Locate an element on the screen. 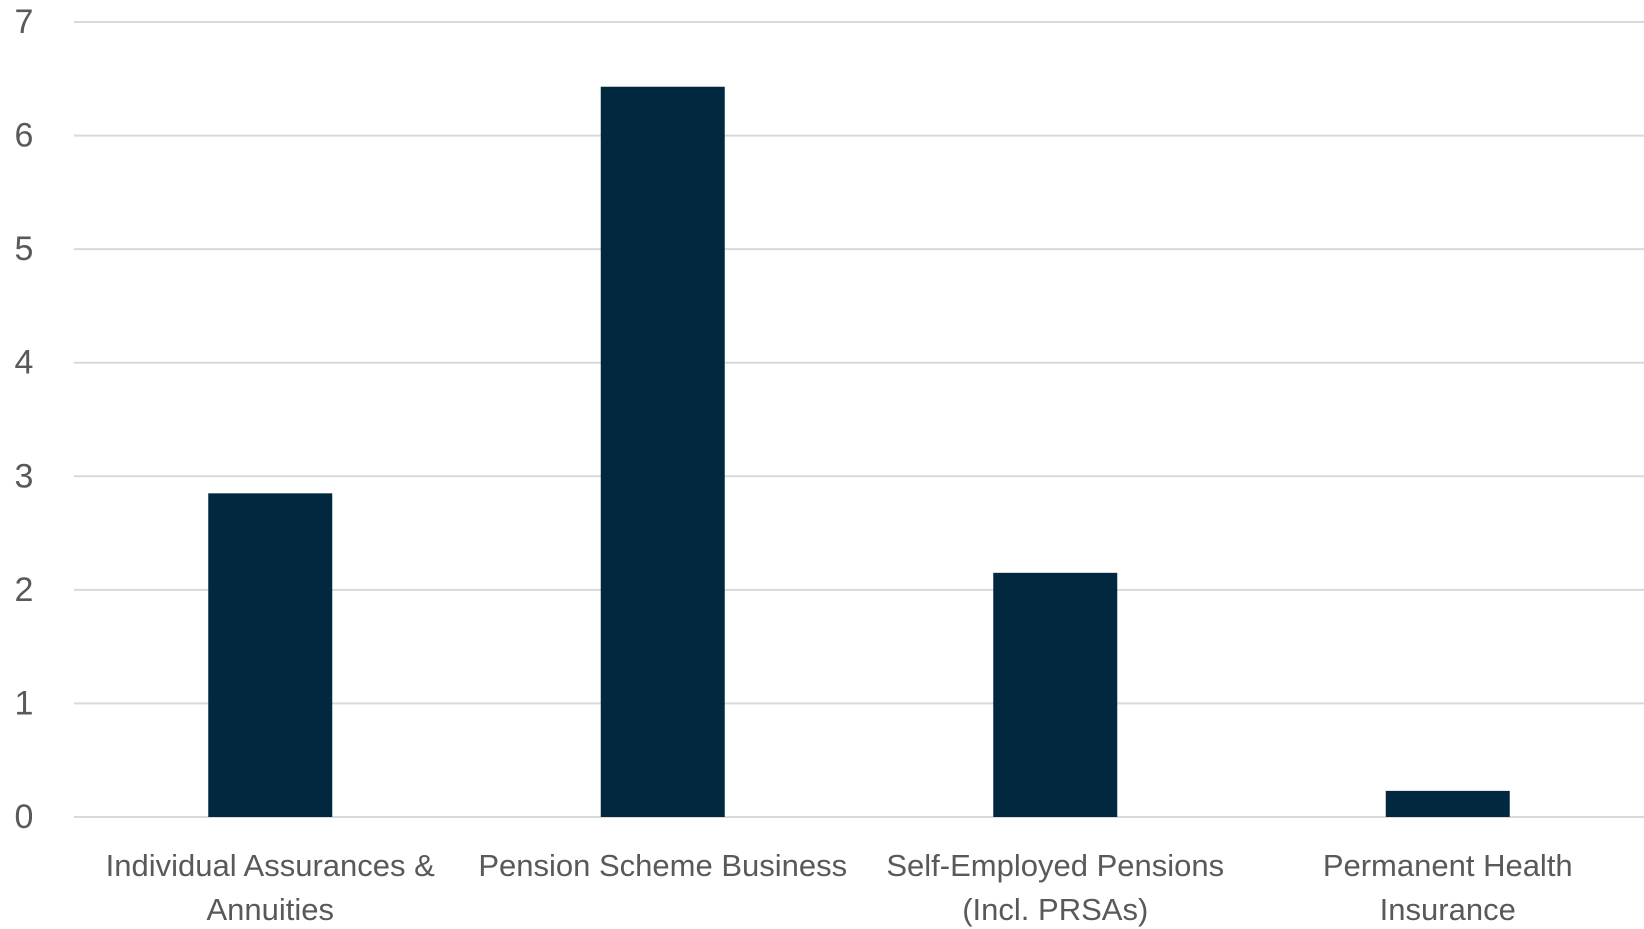 This screenshot has height=929, width=1644. y-tick-label: 5 is located at coordinates (24, 249).